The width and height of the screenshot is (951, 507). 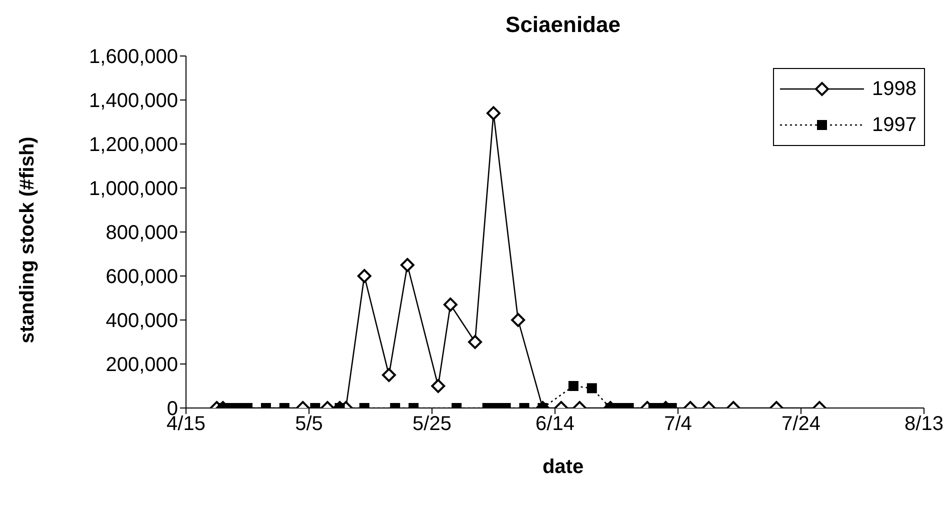 What do you see at coordinates (142, 277) in the screenshot?
I see `y-tick-label: 600,000` at bounding box center [142, 277].